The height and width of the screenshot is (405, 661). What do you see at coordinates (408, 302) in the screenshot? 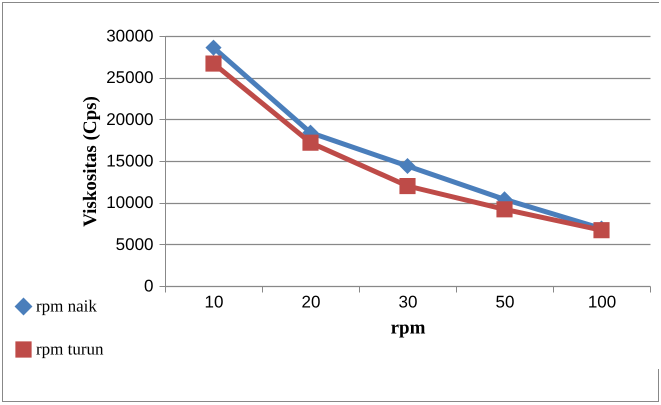
I see `x-tick-label: 30` at bounding box center [408, 302].